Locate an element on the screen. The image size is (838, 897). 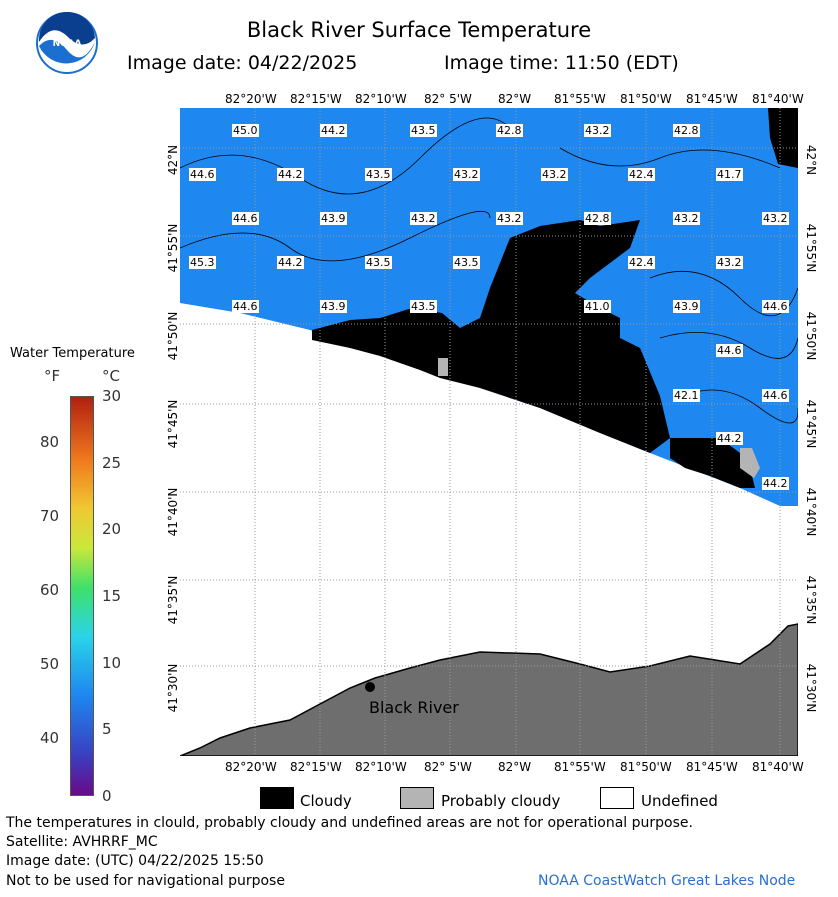
lon-label-top: 81°55'W is located at coordinates (580, 99).